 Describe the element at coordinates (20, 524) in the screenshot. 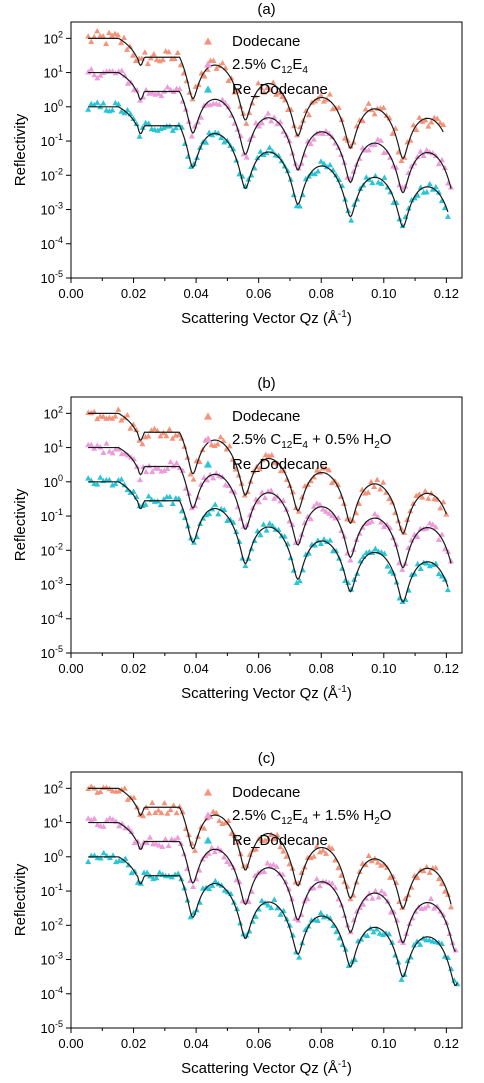

I see `y-axis-title: Reflectivity` at that location.